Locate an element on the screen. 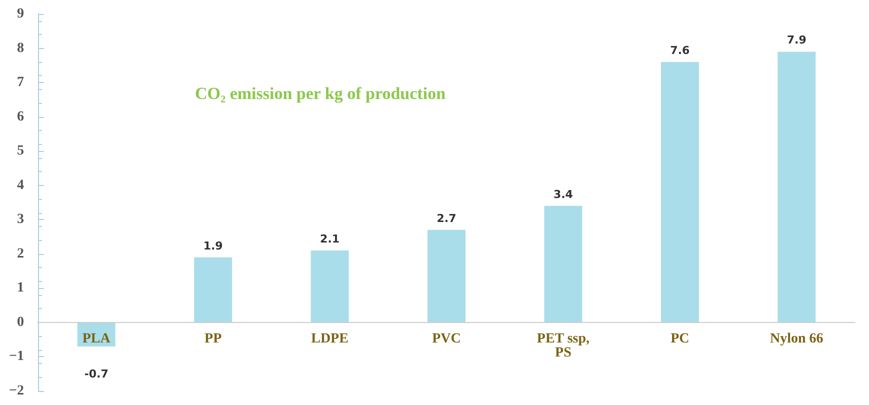  data-label: -0.7 is located at coordinates (96, 373).